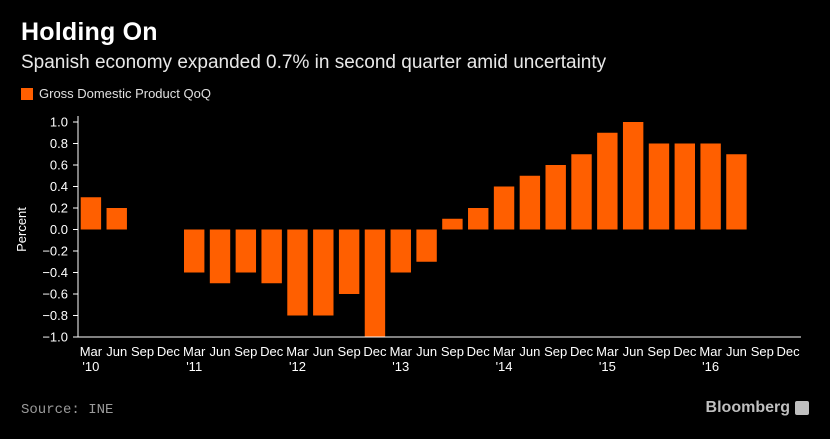 The image size is (830, 439). What do you see at coordinates (27, 93) in the screenshot?
I see `legend-swatch` at bounding box center [27, 93].